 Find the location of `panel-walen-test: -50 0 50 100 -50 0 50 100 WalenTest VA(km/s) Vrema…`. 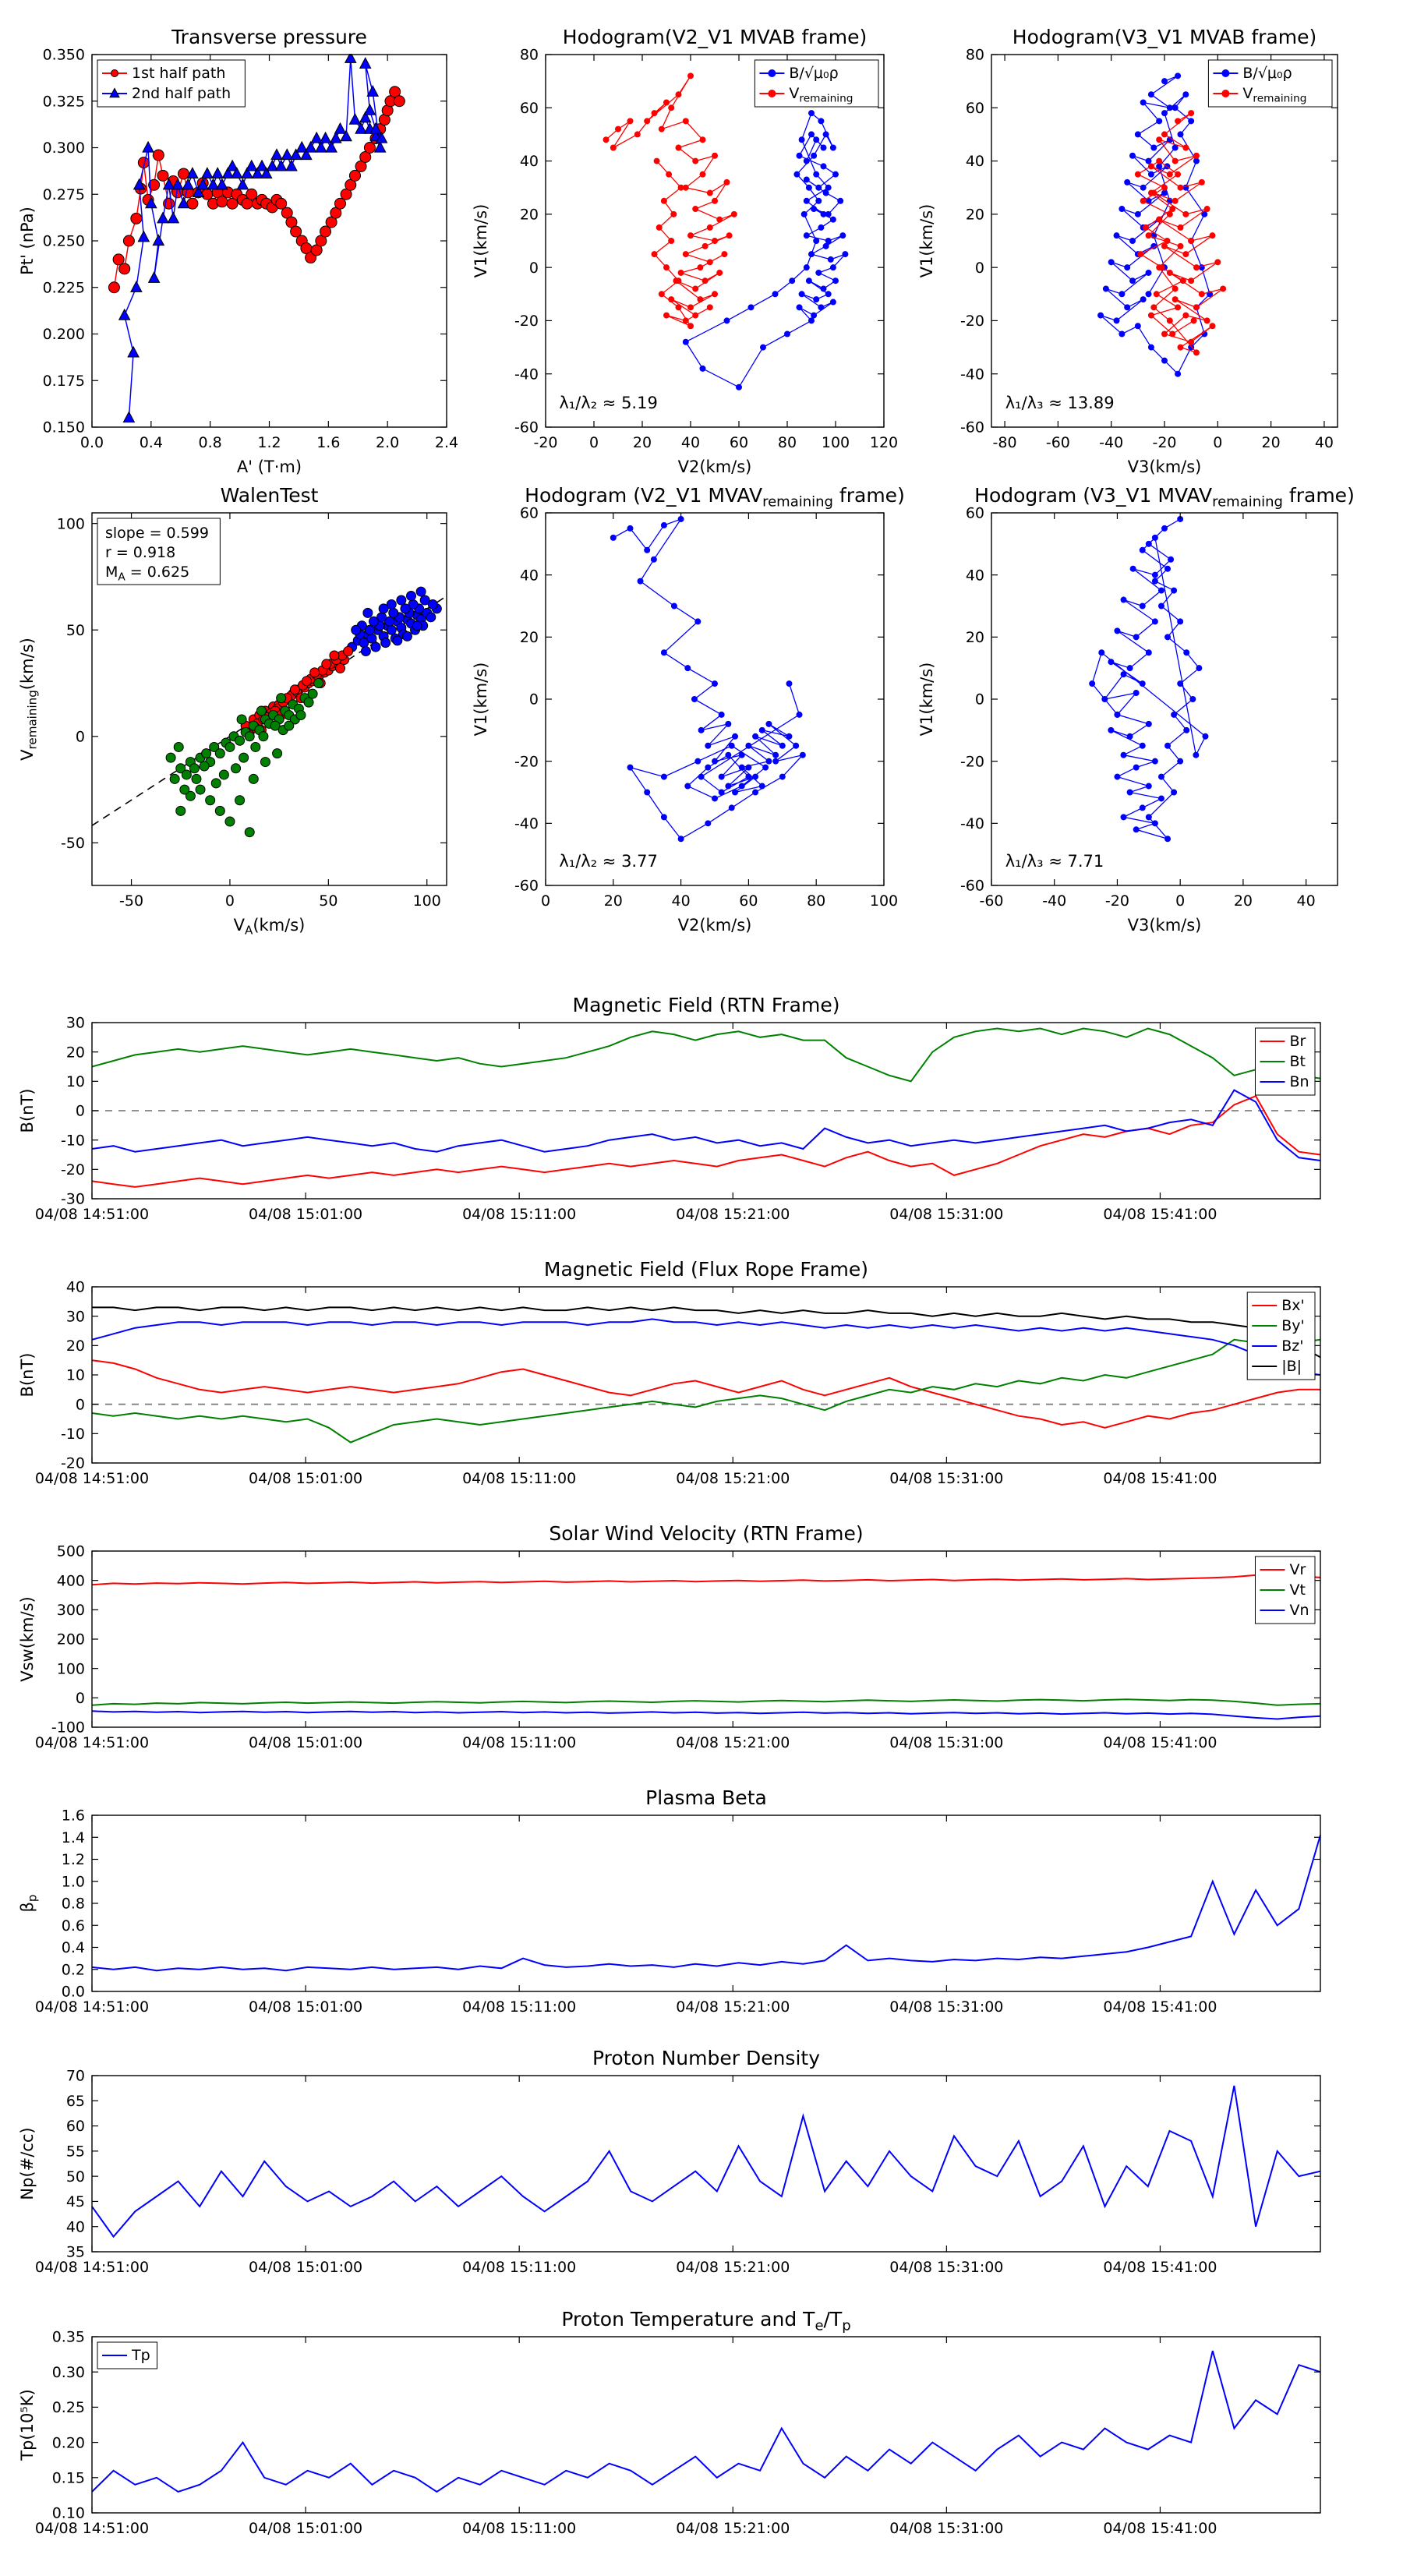

panel-walen-test: -50 0 50 100 -50 0 50 100 WalenTest VA(km/s) Vrema… is located at coordinates (232, 711).